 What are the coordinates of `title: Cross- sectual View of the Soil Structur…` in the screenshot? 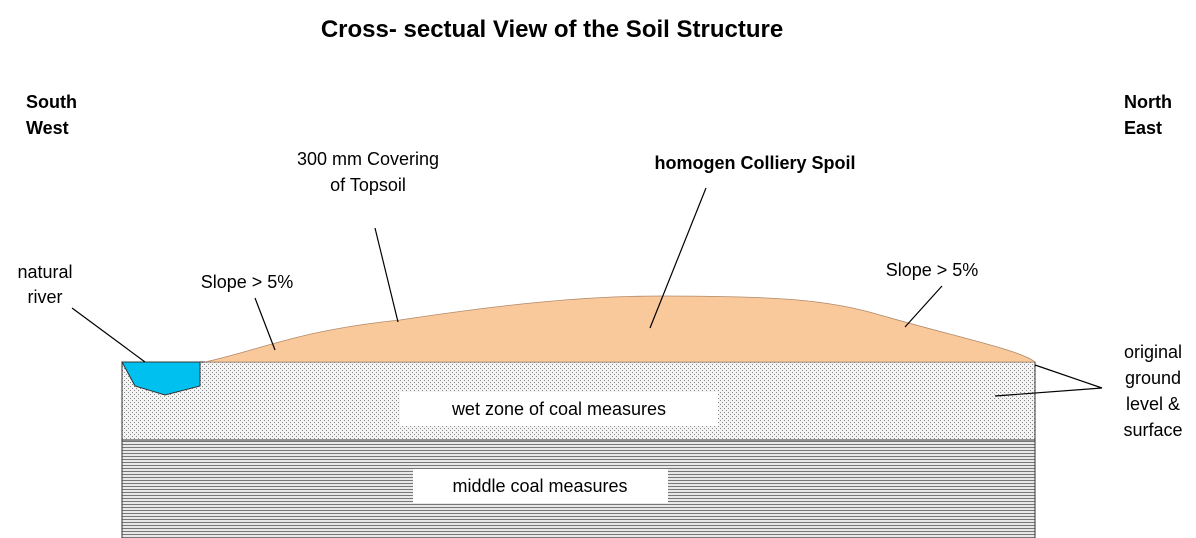 It's located at (552, 29).